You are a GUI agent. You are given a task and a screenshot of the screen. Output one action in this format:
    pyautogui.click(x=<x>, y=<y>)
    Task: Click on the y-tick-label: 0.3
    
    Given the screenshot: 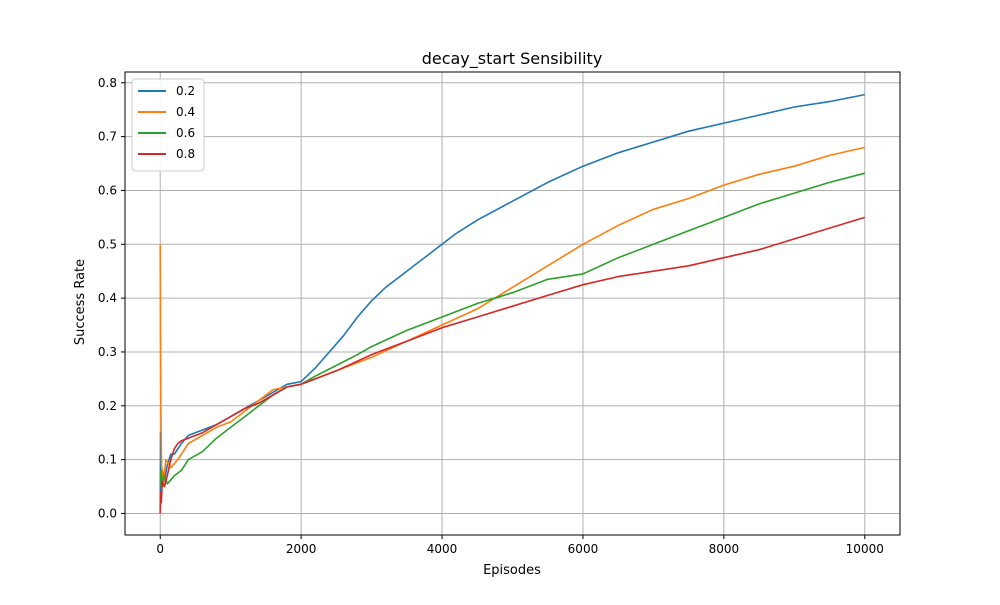 What is the action you would take?
    pyautogui.click(x=107, y=352)
    